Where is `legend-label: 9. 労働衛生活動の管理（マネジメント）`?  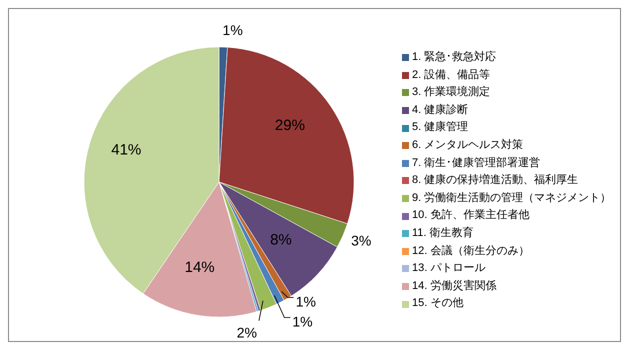
legend-label: 9. 労働衛生活動の管理（マネジメント） is located at coordinates (512, 198).